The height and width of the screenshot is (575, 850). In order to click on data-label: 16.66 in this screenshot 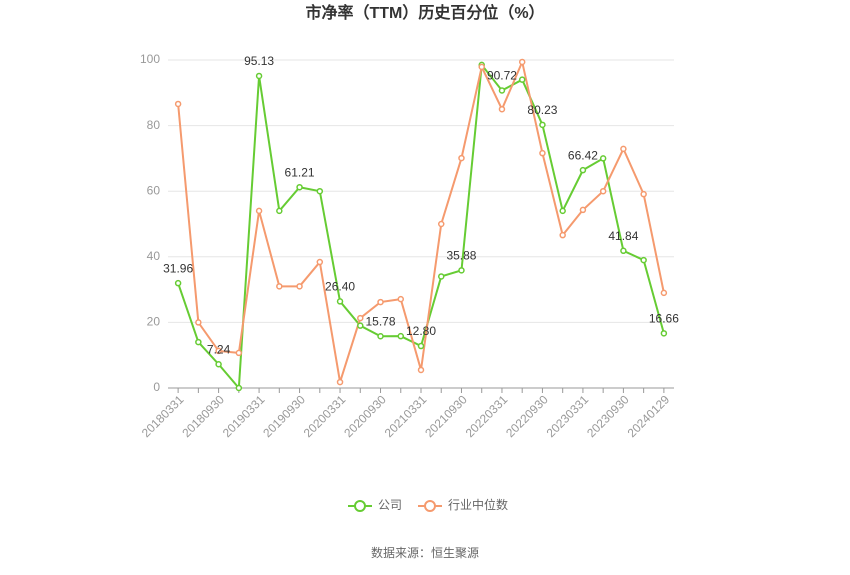, I will do `click(664, 319)`.